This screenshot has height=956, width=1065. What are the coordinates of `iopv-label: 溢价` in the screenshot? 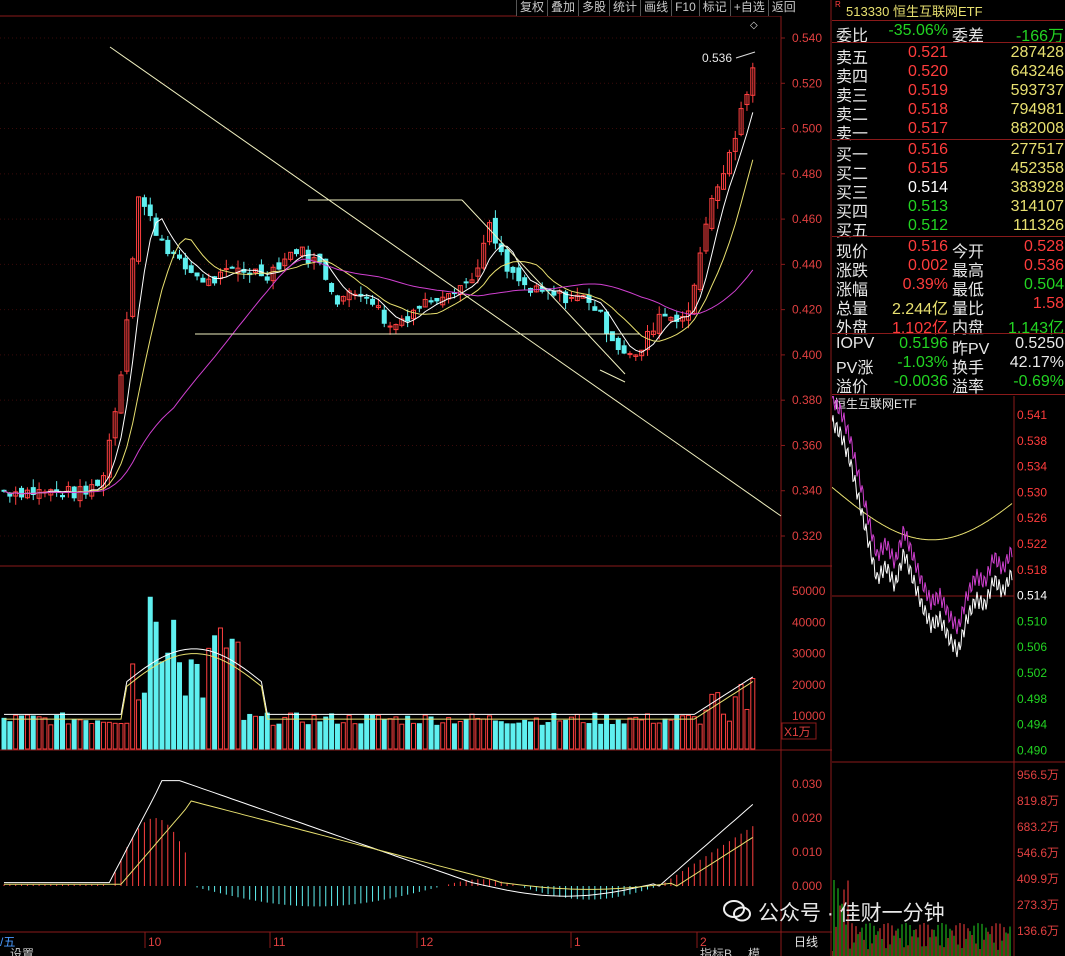 It's located at (852, 387).